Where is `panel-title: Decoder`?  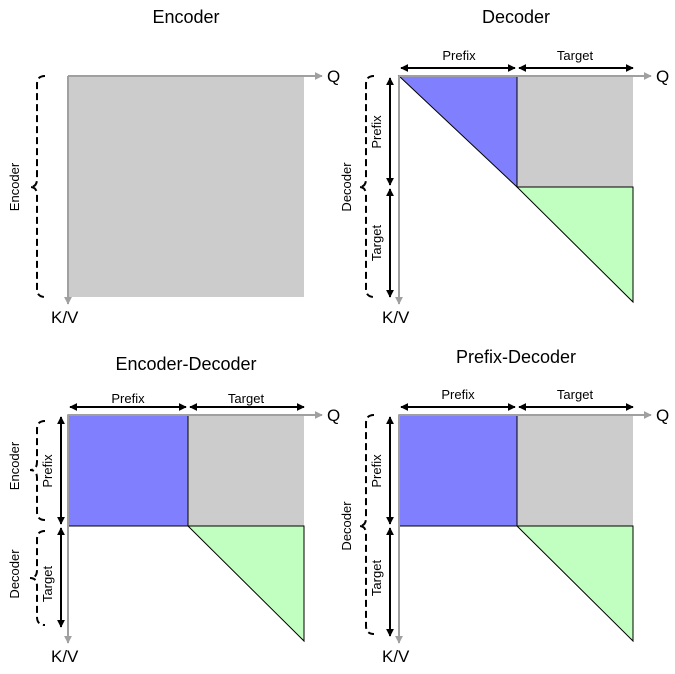 panel-title: Decoder is located at coordinates (516, 17).